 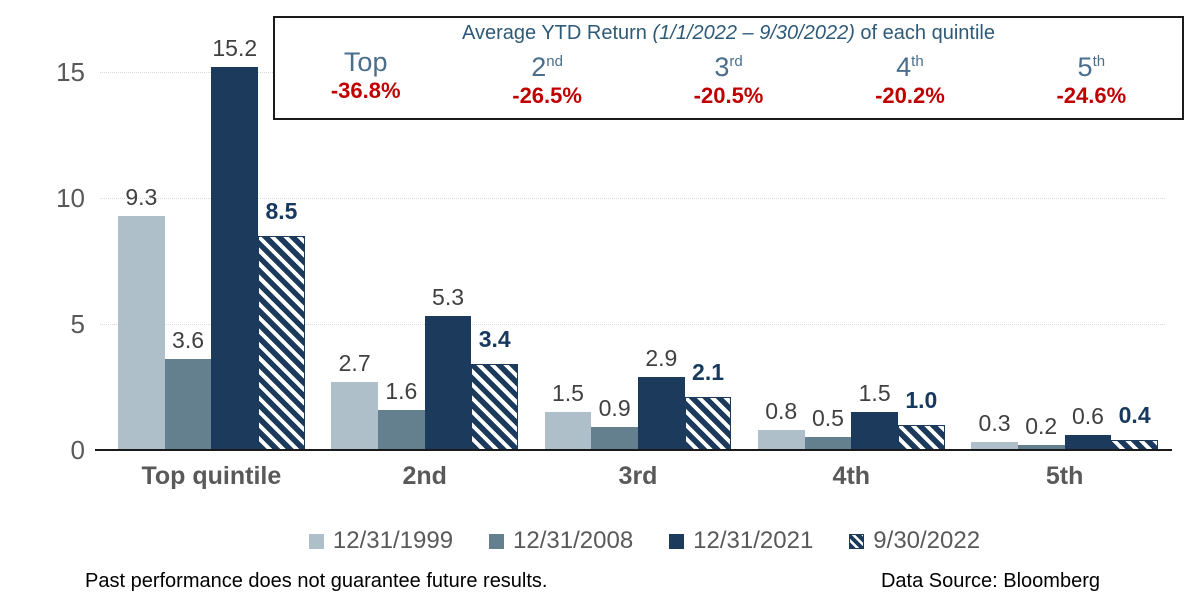 What do you see at coordinates (921, 437) in the screenshot?
I see `bar-9-30-2022-4th` at bounding box center [921, 437].